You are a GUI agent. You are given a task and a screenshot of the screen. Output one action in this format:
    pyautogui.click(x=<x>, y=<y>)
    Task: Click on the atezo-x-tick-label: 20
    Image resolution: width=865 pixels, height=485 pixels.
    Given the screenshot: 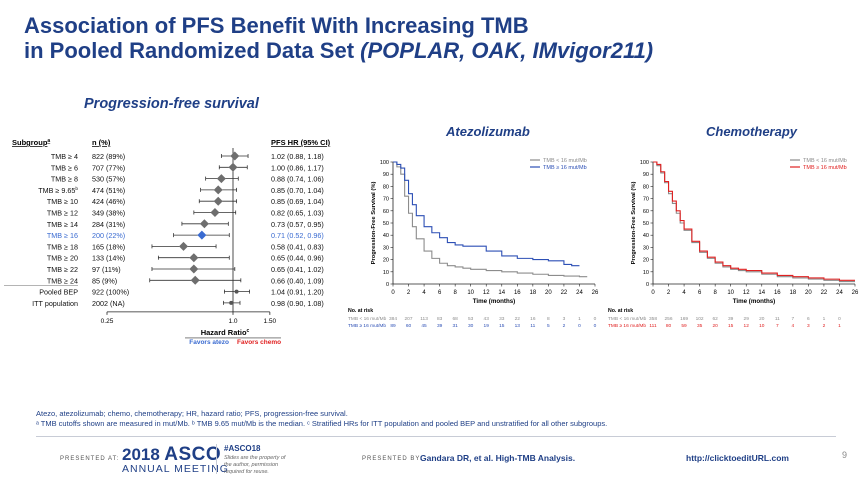 What is the action you would take?
    pyautogui.click(x=548, y=293)
    